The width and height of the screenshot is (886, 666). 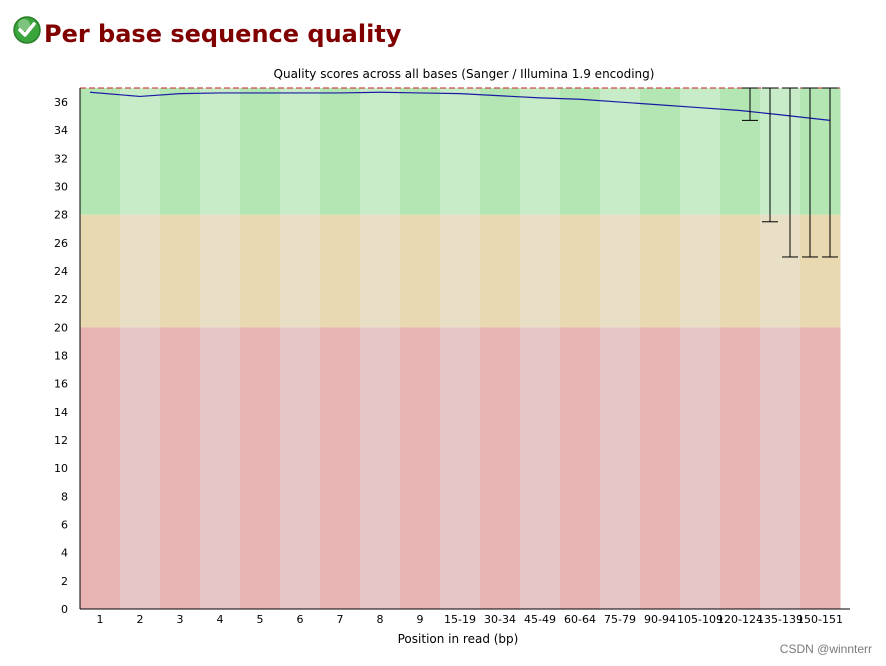 What do you see at coordinates (61, 412) in the screenshot?
I see `y-tick-label: 14` at bounding box center [61, 412].